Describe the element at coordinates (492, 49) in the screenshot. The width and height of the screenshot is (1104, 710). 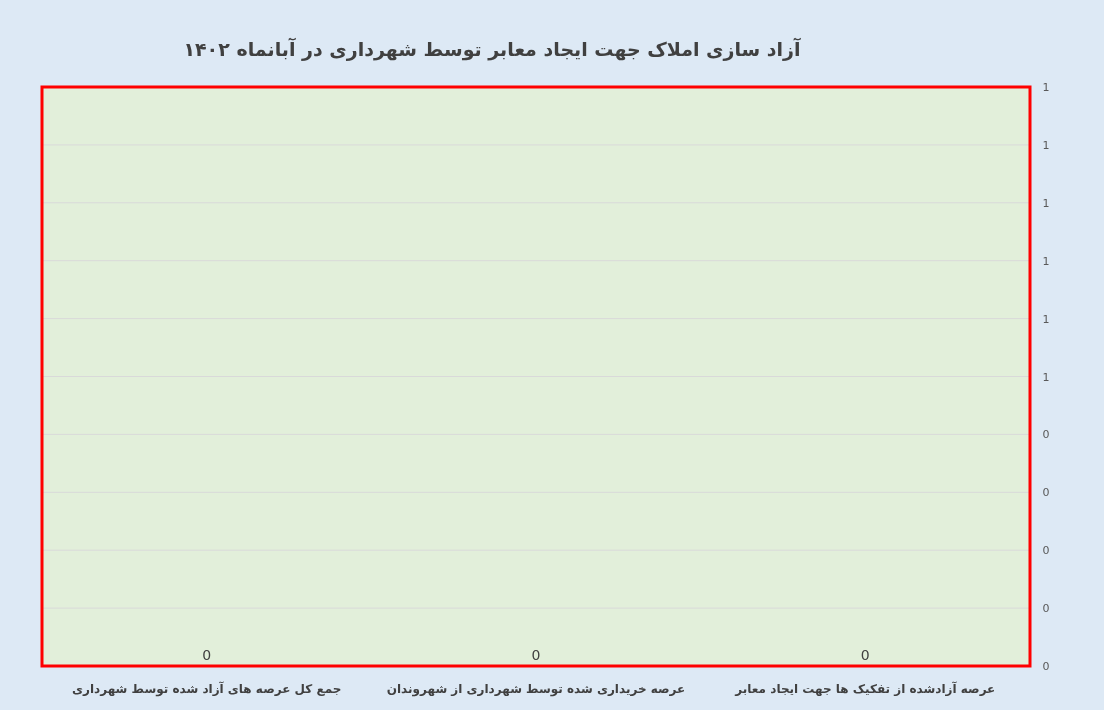
I see `chart-title: آزاد سازی املاک جهت ایجاد معابر توسط شهرداری در آبانماه ۱۴۰۲` at that location.